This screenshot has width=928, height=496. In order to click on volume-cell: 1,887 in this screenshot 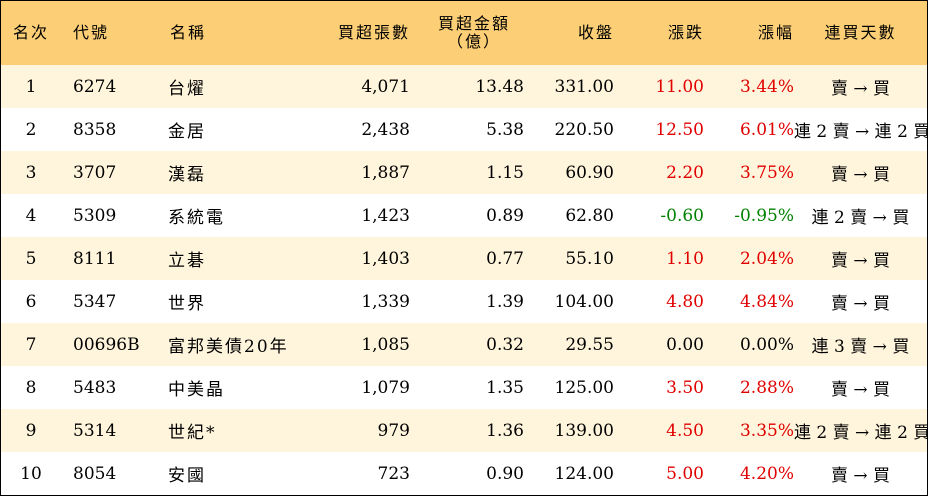, I will do `click(385, 172)`.